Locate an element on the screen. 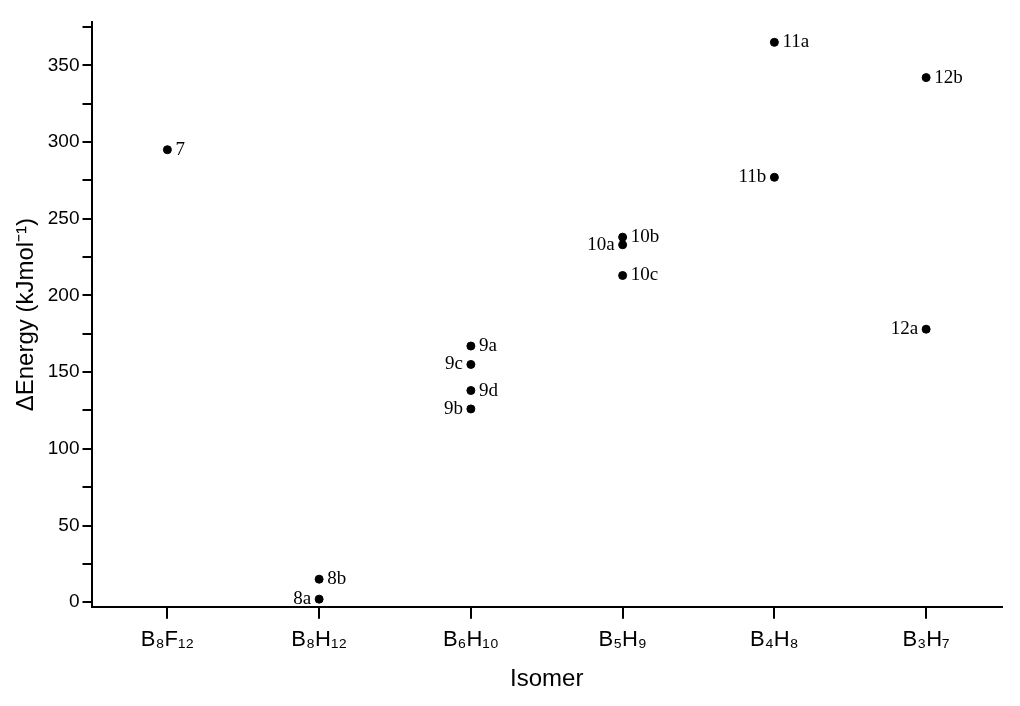  x-tick-label: B₈H₁₂ is located at coordinates (319, 639).